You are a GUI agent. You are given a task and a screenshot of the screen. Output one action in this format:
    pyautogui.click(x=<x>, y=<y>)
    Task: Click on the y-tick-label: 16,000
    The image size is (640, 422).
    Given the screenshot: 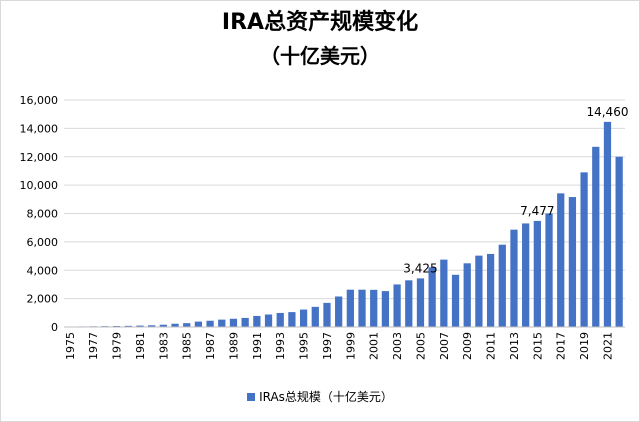 What is the action you would take?
    pyautogui.click(x=39, y=100)
    